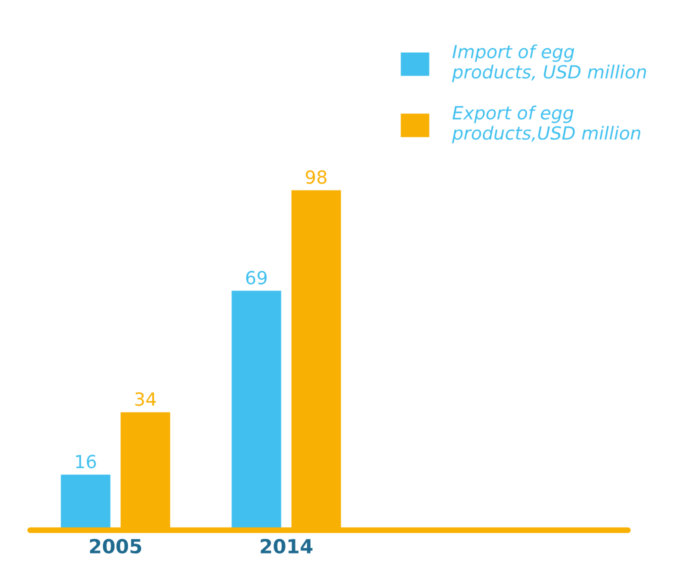  Describe the element at coordinates (316, 177) in the screenshot. I see `data-label: 98` at that location.